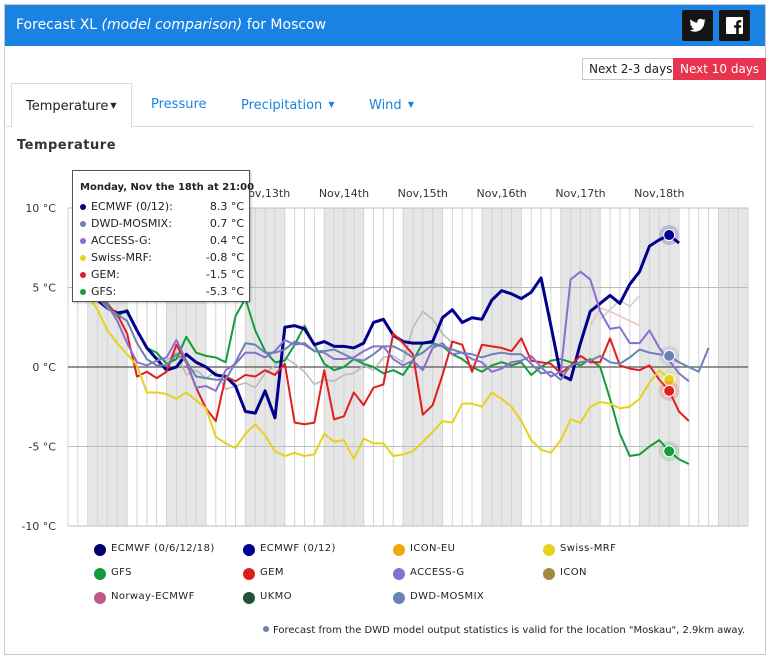 The width and height of the screenshot is (770, 659). I want to click on tooltip-row: ACCESS-G: 0.4 °C, so click(162, 241).